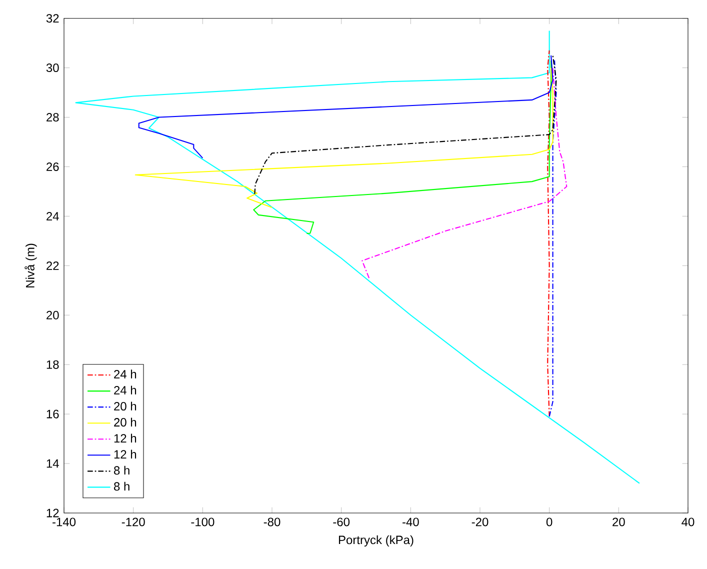 The width and height of the screenshot is (707, 569). What do you see at coordinates (52, 463) in the screenshot?
I see `y-tick-label: 14` at bounding box center [52, 463].